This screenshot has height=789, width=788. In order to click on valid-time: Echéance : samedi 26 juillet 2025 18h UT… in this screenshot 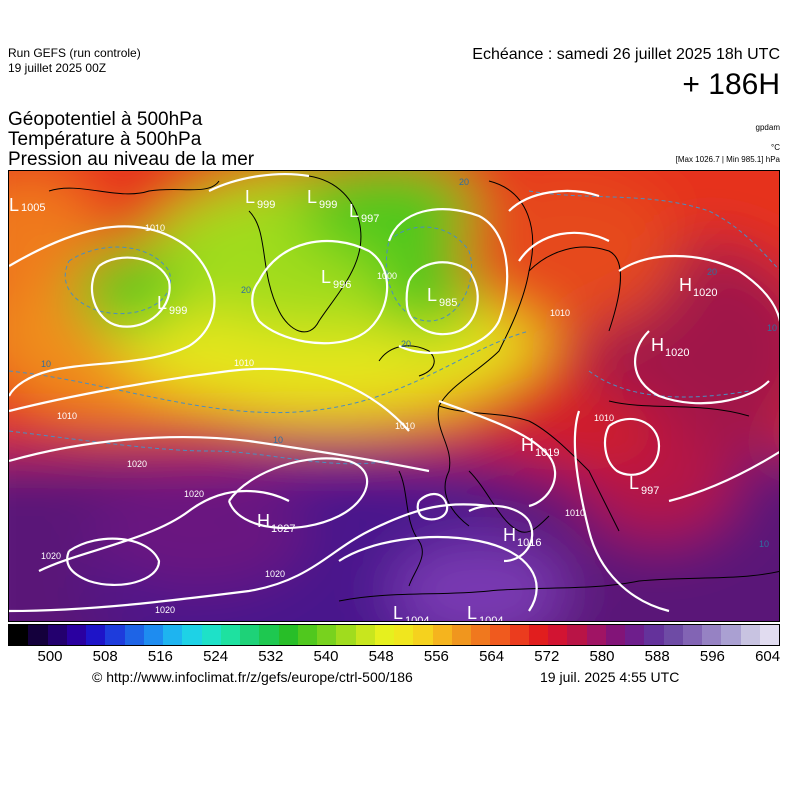, I will do `click(626, 54)`.